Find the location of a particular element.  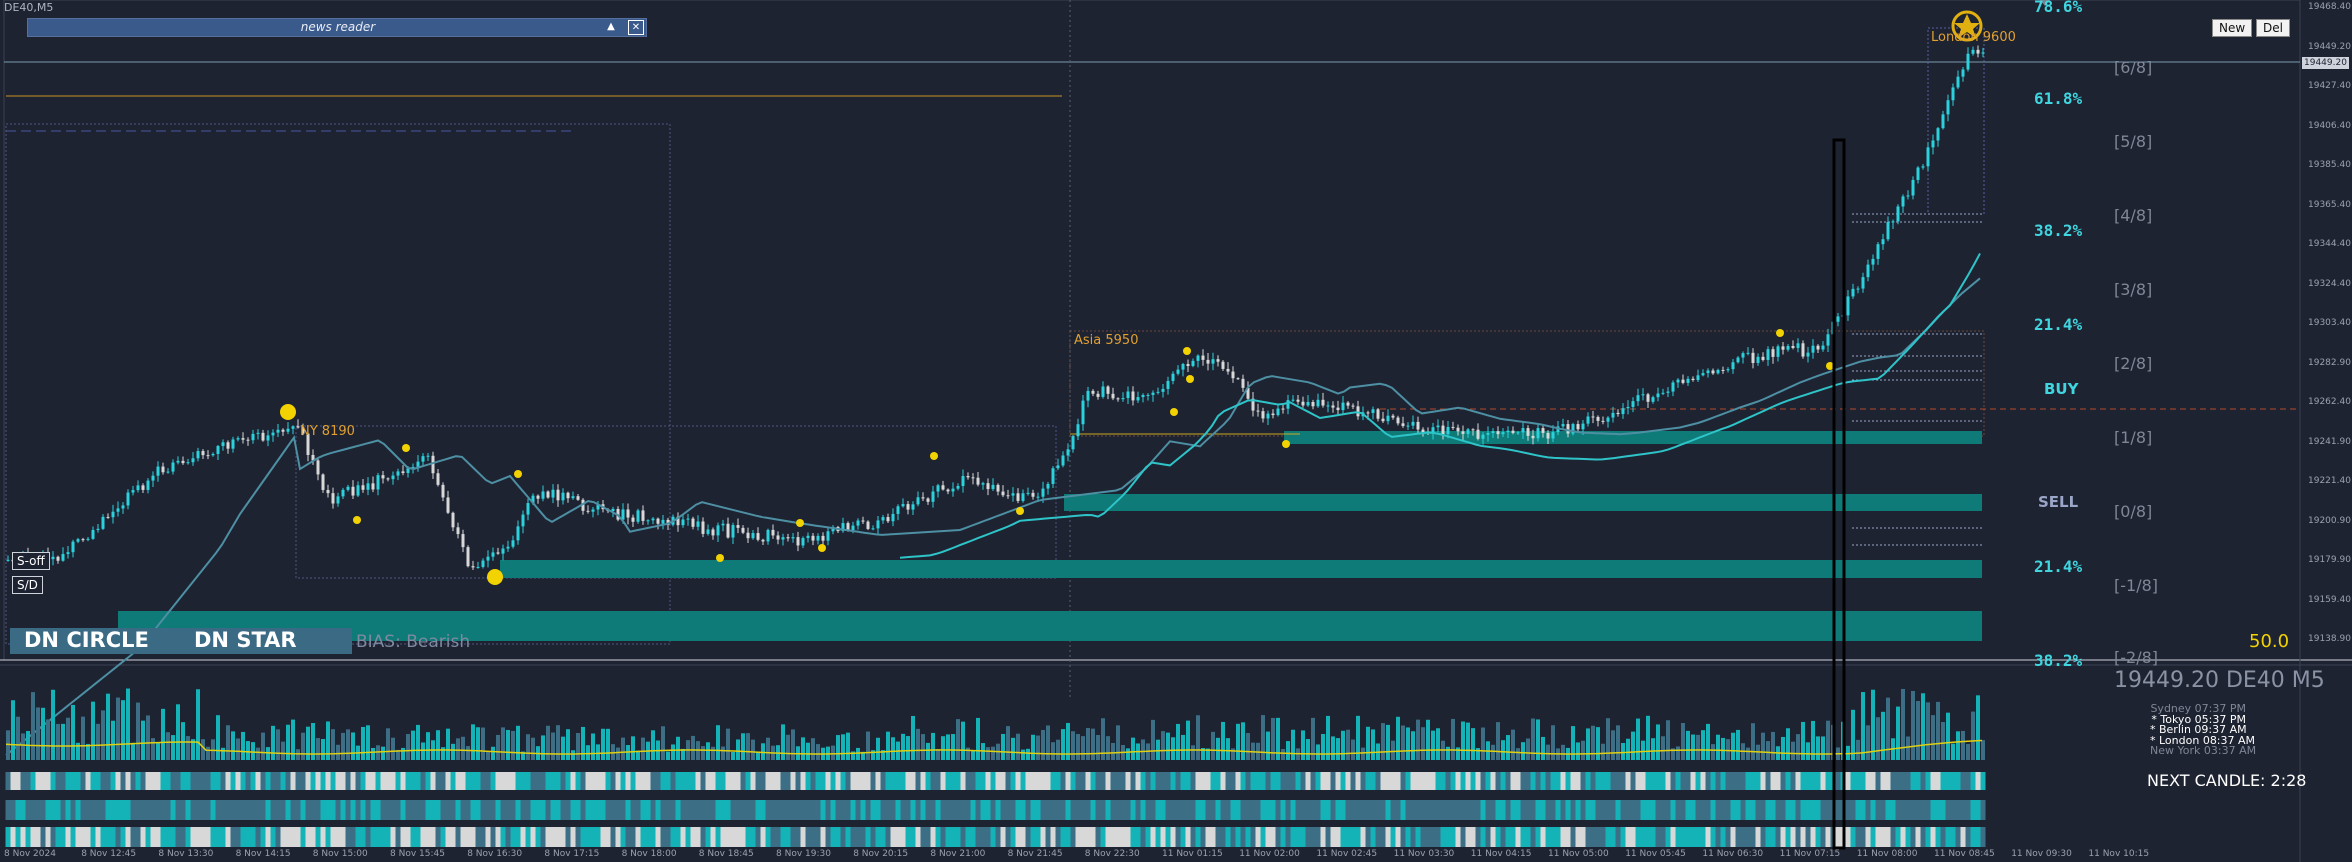

time-tick: 8 Nov 17:15 is located at coordinates (572, 854).